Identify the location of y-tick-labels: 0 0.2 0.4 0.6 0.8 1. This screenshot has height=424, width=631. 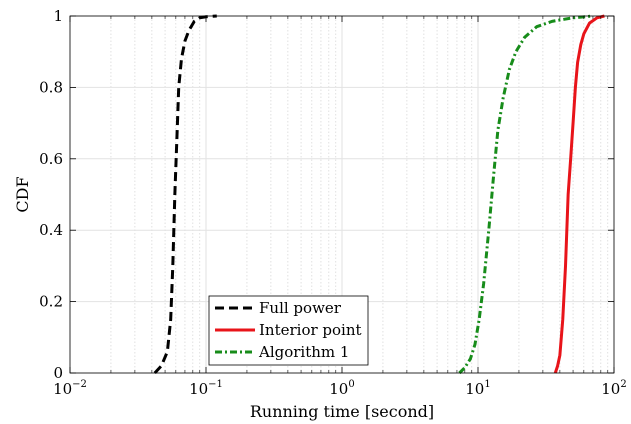
(51, 194).